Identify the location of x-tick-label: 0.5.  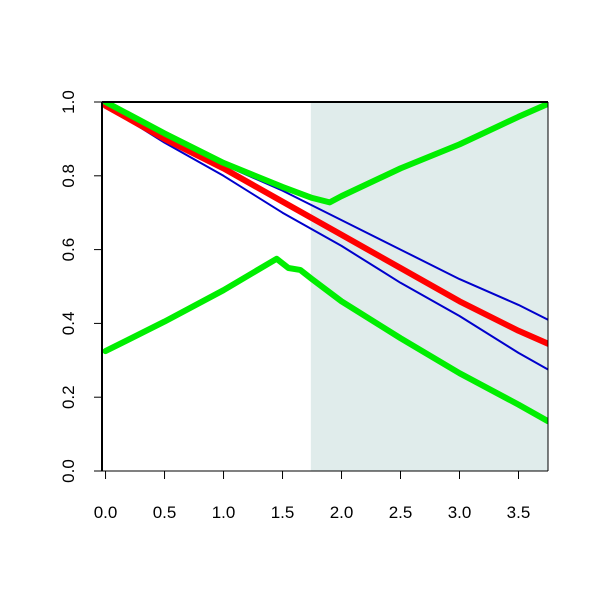
(165, 512).